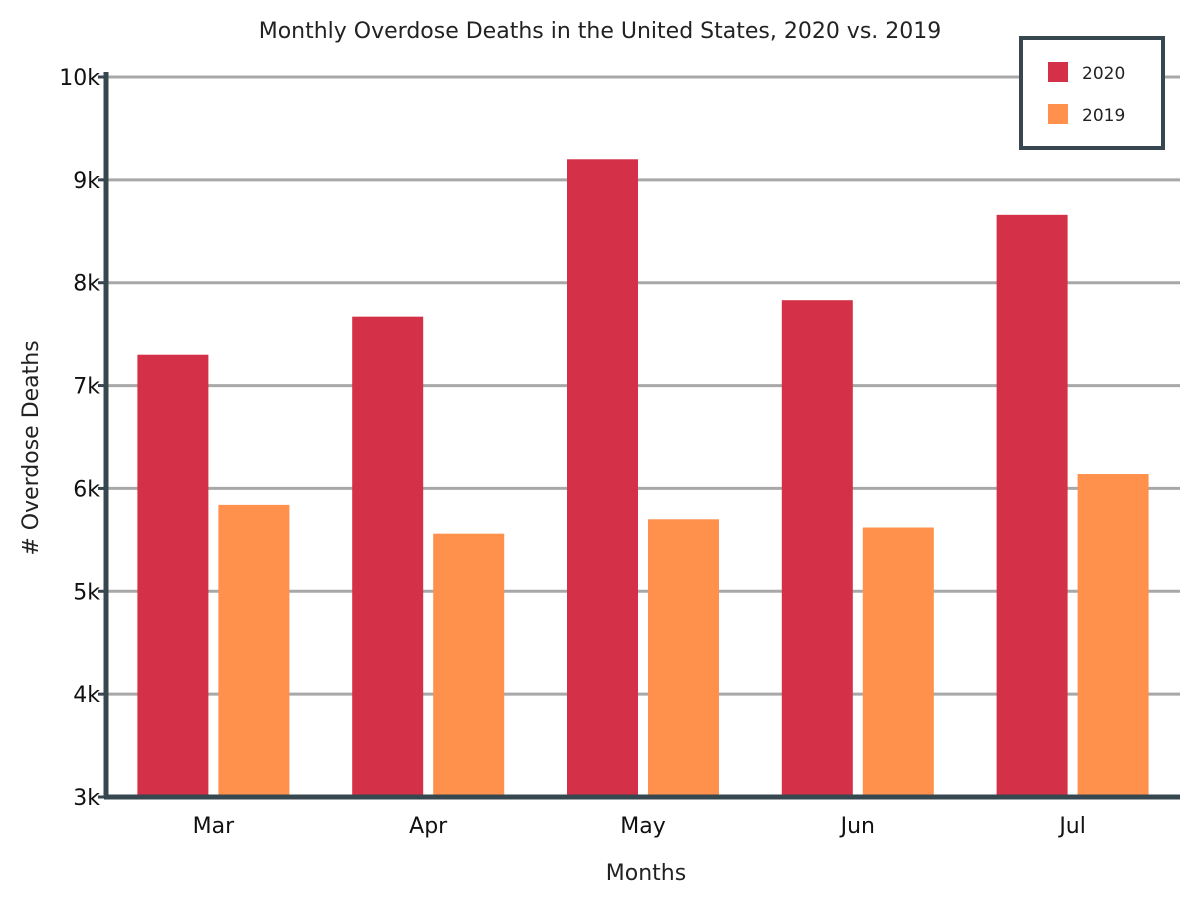 This screenshot has height=900, width=1200. I want to click on bar-2019-jun, so click(898, 662).